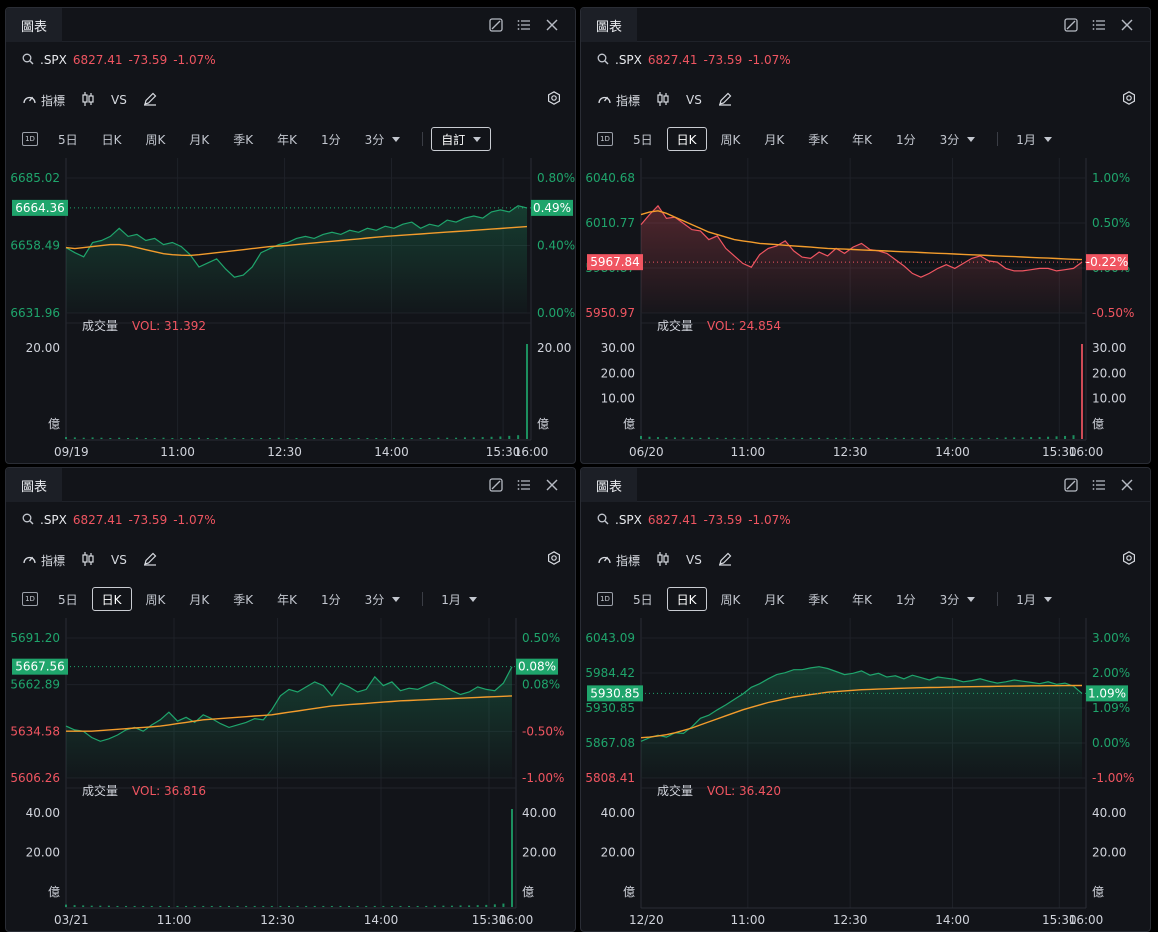 Image resolution: width=1158 pixels, height=932 pixels. I want to click on window-controls, so click(1099, 485).